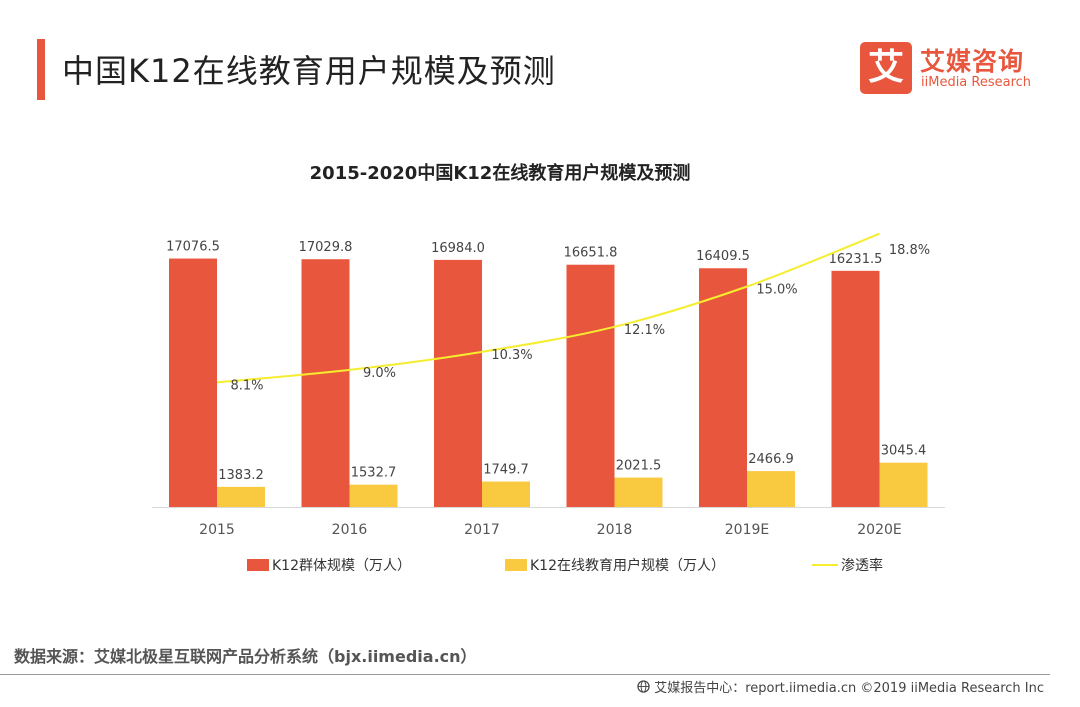 This screenshot has height=707, width=1080. Describe the element at coordinates (723, 256) in the screenshot. I see `data-label-k12-population: 16409.5` at that location.